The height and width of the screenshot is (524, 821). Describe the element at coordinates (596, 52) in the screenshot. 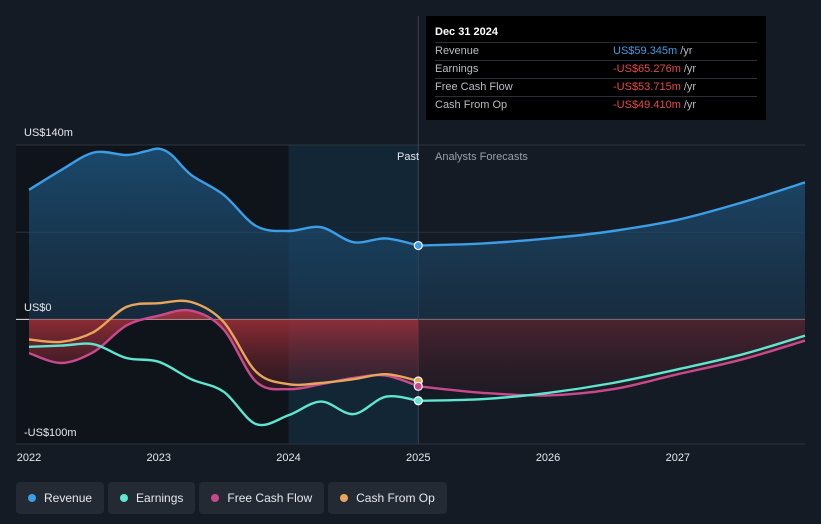

I see `tooltip-row-revenue: Revenue US$59.345m /yr` at that location.